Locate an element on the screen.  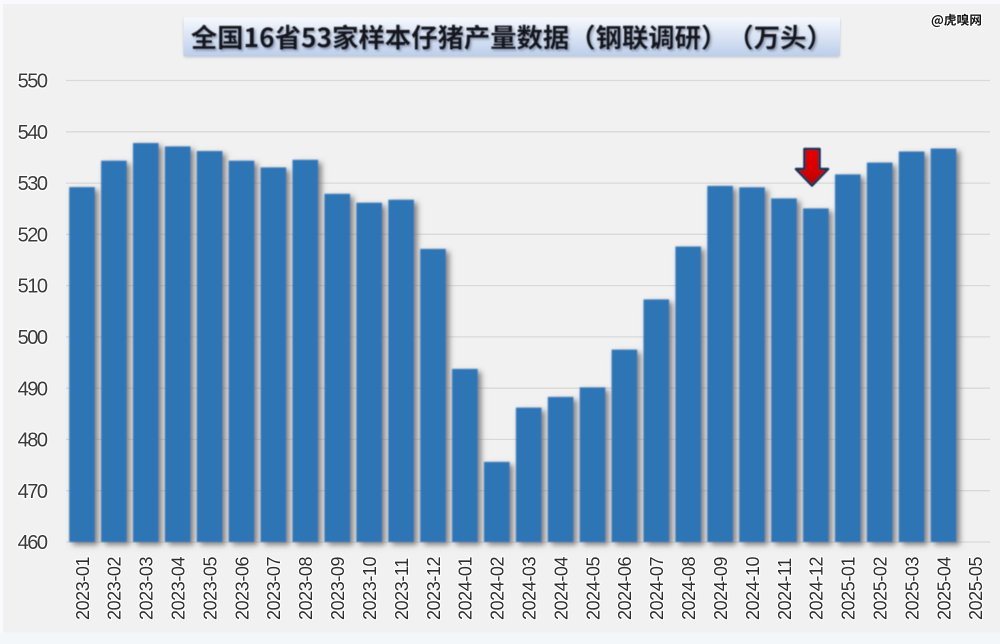
svg-text: 2024-03 is located at coordinates (530, 588).